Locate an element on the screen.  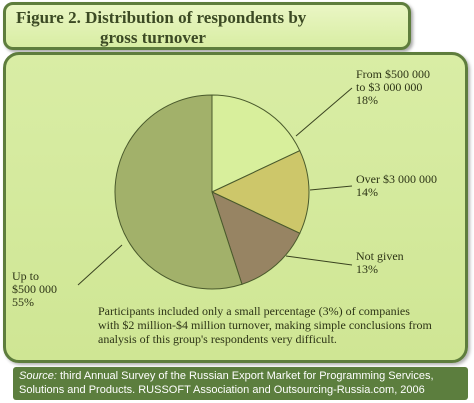
pie-slice-not-given is located at coordinates (256, 238).